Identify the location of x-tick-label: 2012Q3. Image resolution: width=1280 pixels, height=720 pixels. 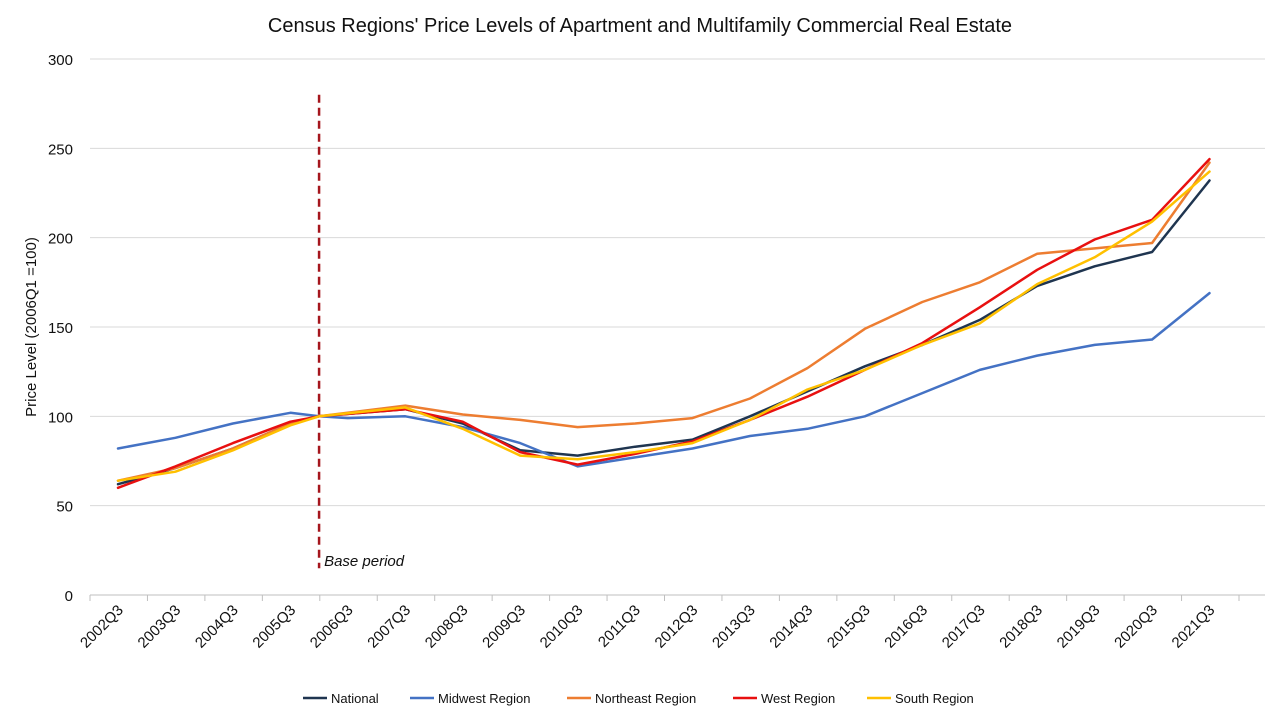
(677, 627).